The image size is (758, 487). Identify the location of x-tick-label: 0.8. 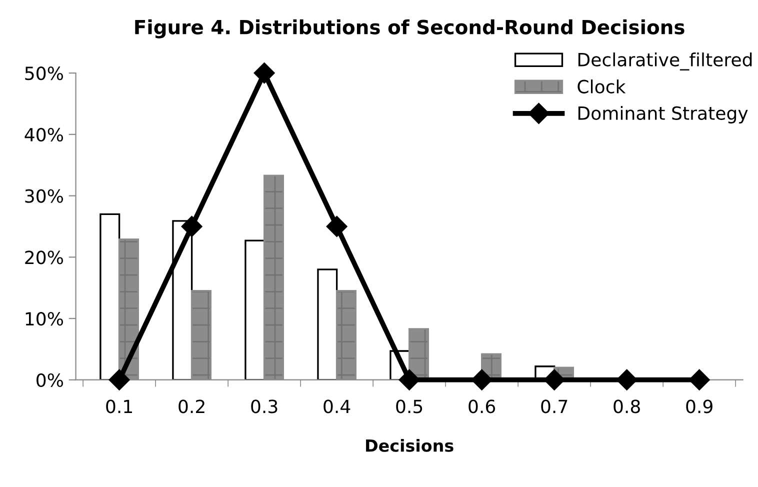
(627, 407).